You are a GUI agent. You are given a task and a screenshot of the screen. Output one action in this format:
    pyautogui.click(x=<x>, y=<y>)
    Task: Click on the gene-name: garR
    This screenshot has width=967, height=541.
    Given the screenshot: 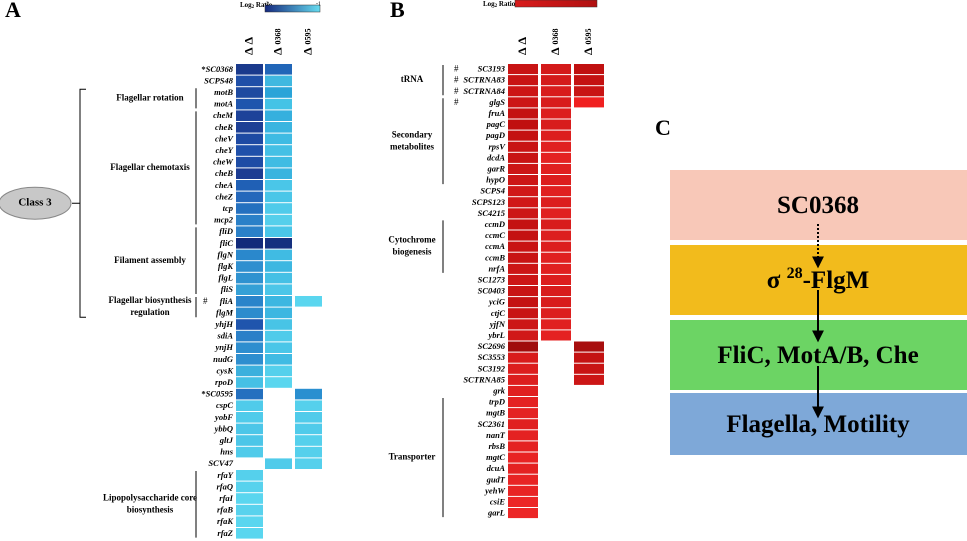 What is the action you would take?
    pyautogui.click(x=496, y=168)
    